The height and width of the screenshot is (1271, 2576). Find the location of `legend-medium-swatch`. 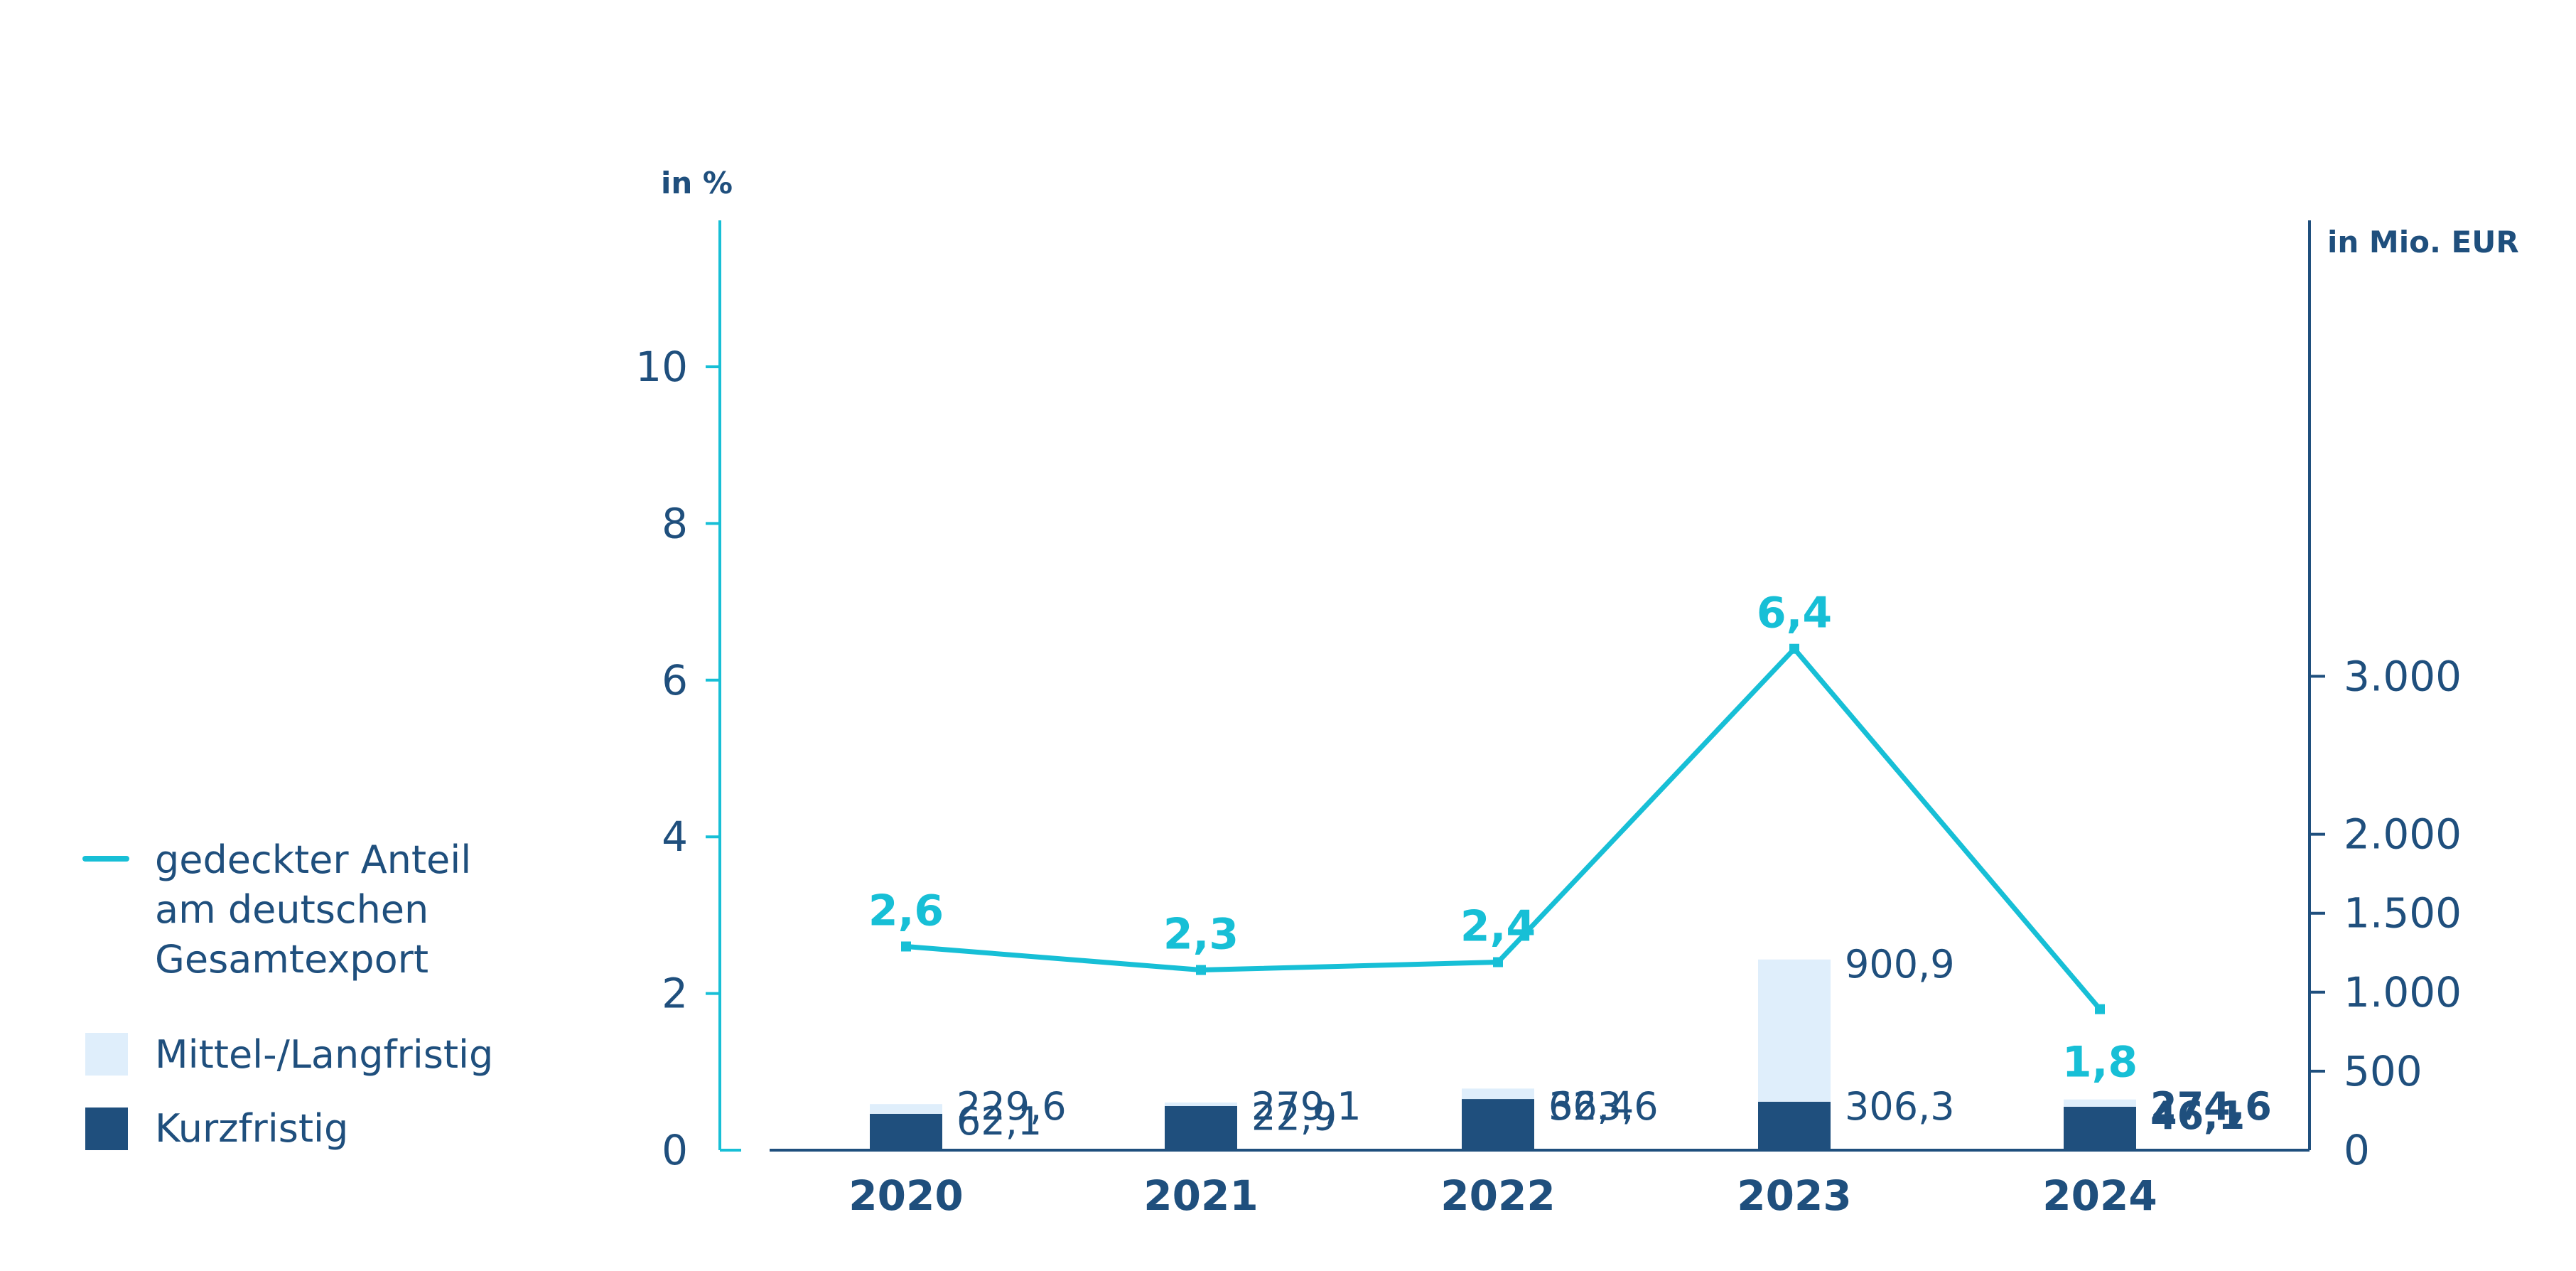

legend-medium-swatch is located at coordinates (107, 1054).